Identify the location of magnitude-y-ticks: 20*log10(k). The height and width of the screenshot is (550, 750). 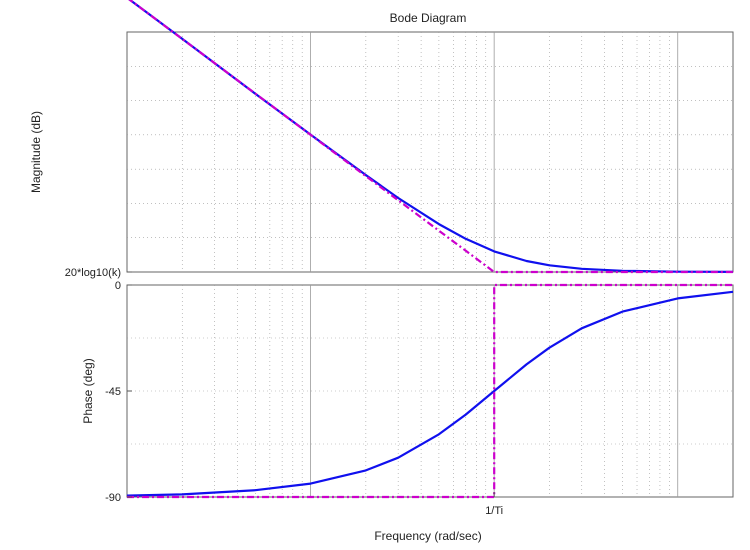
(98, 273).